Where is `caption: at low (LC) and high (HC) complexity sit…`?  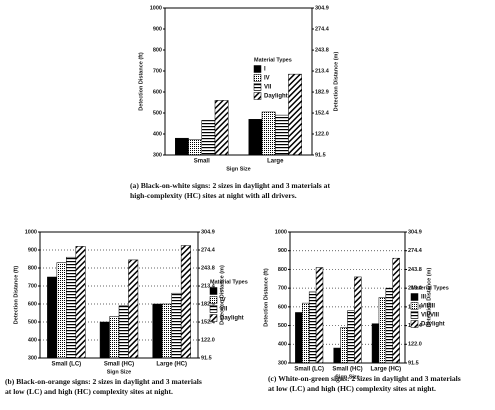
caption: at low (LC) and high (HC) complexity sit… is located at coordinates (352, 388).